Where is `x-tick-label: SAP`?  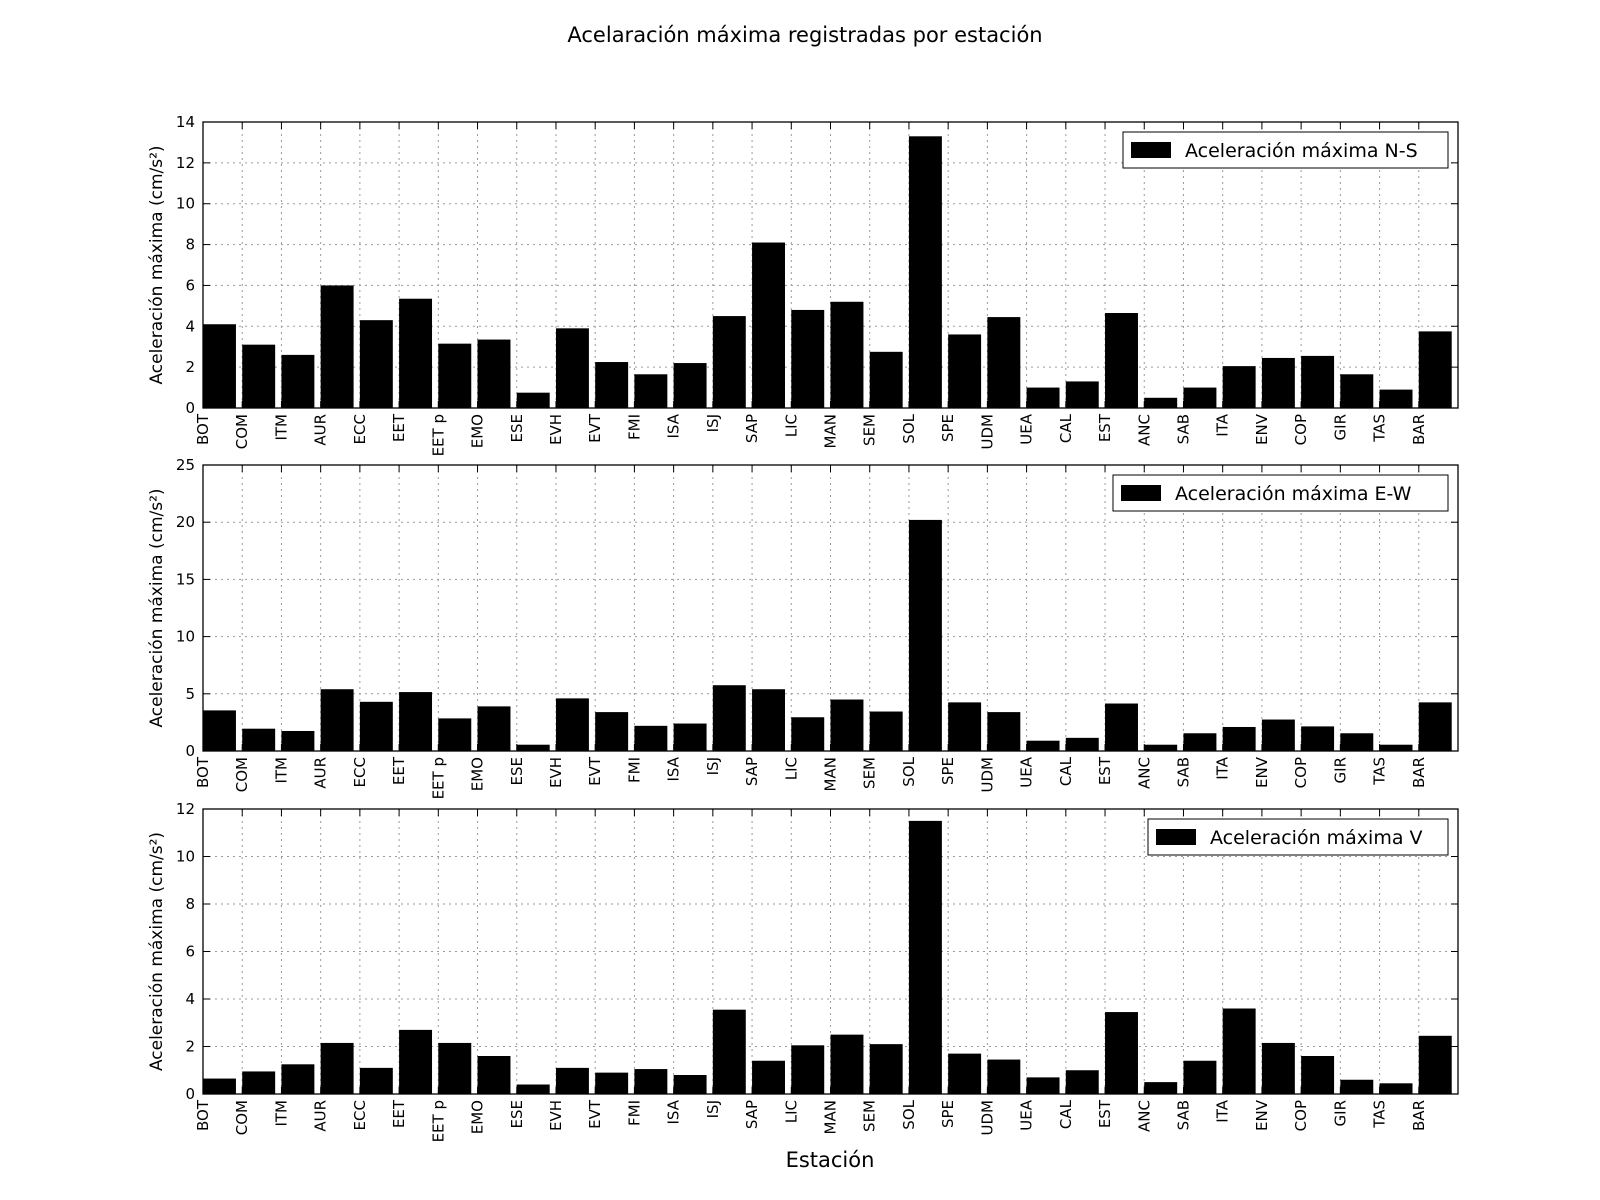 x-tick-label: SAP is located at coordinates (752, 428).